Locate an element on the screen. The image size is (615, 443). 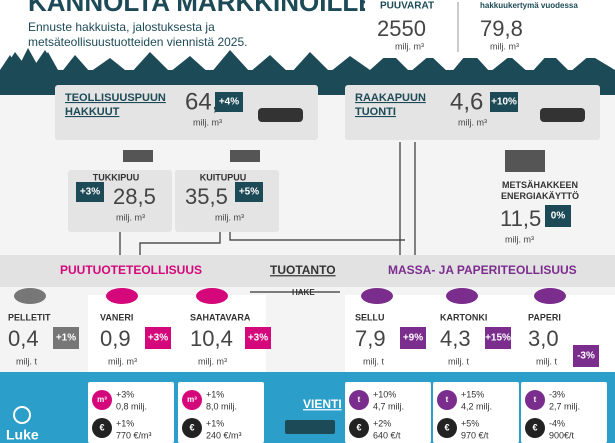
pulp-products-panel is located at coordinates (480, 333).